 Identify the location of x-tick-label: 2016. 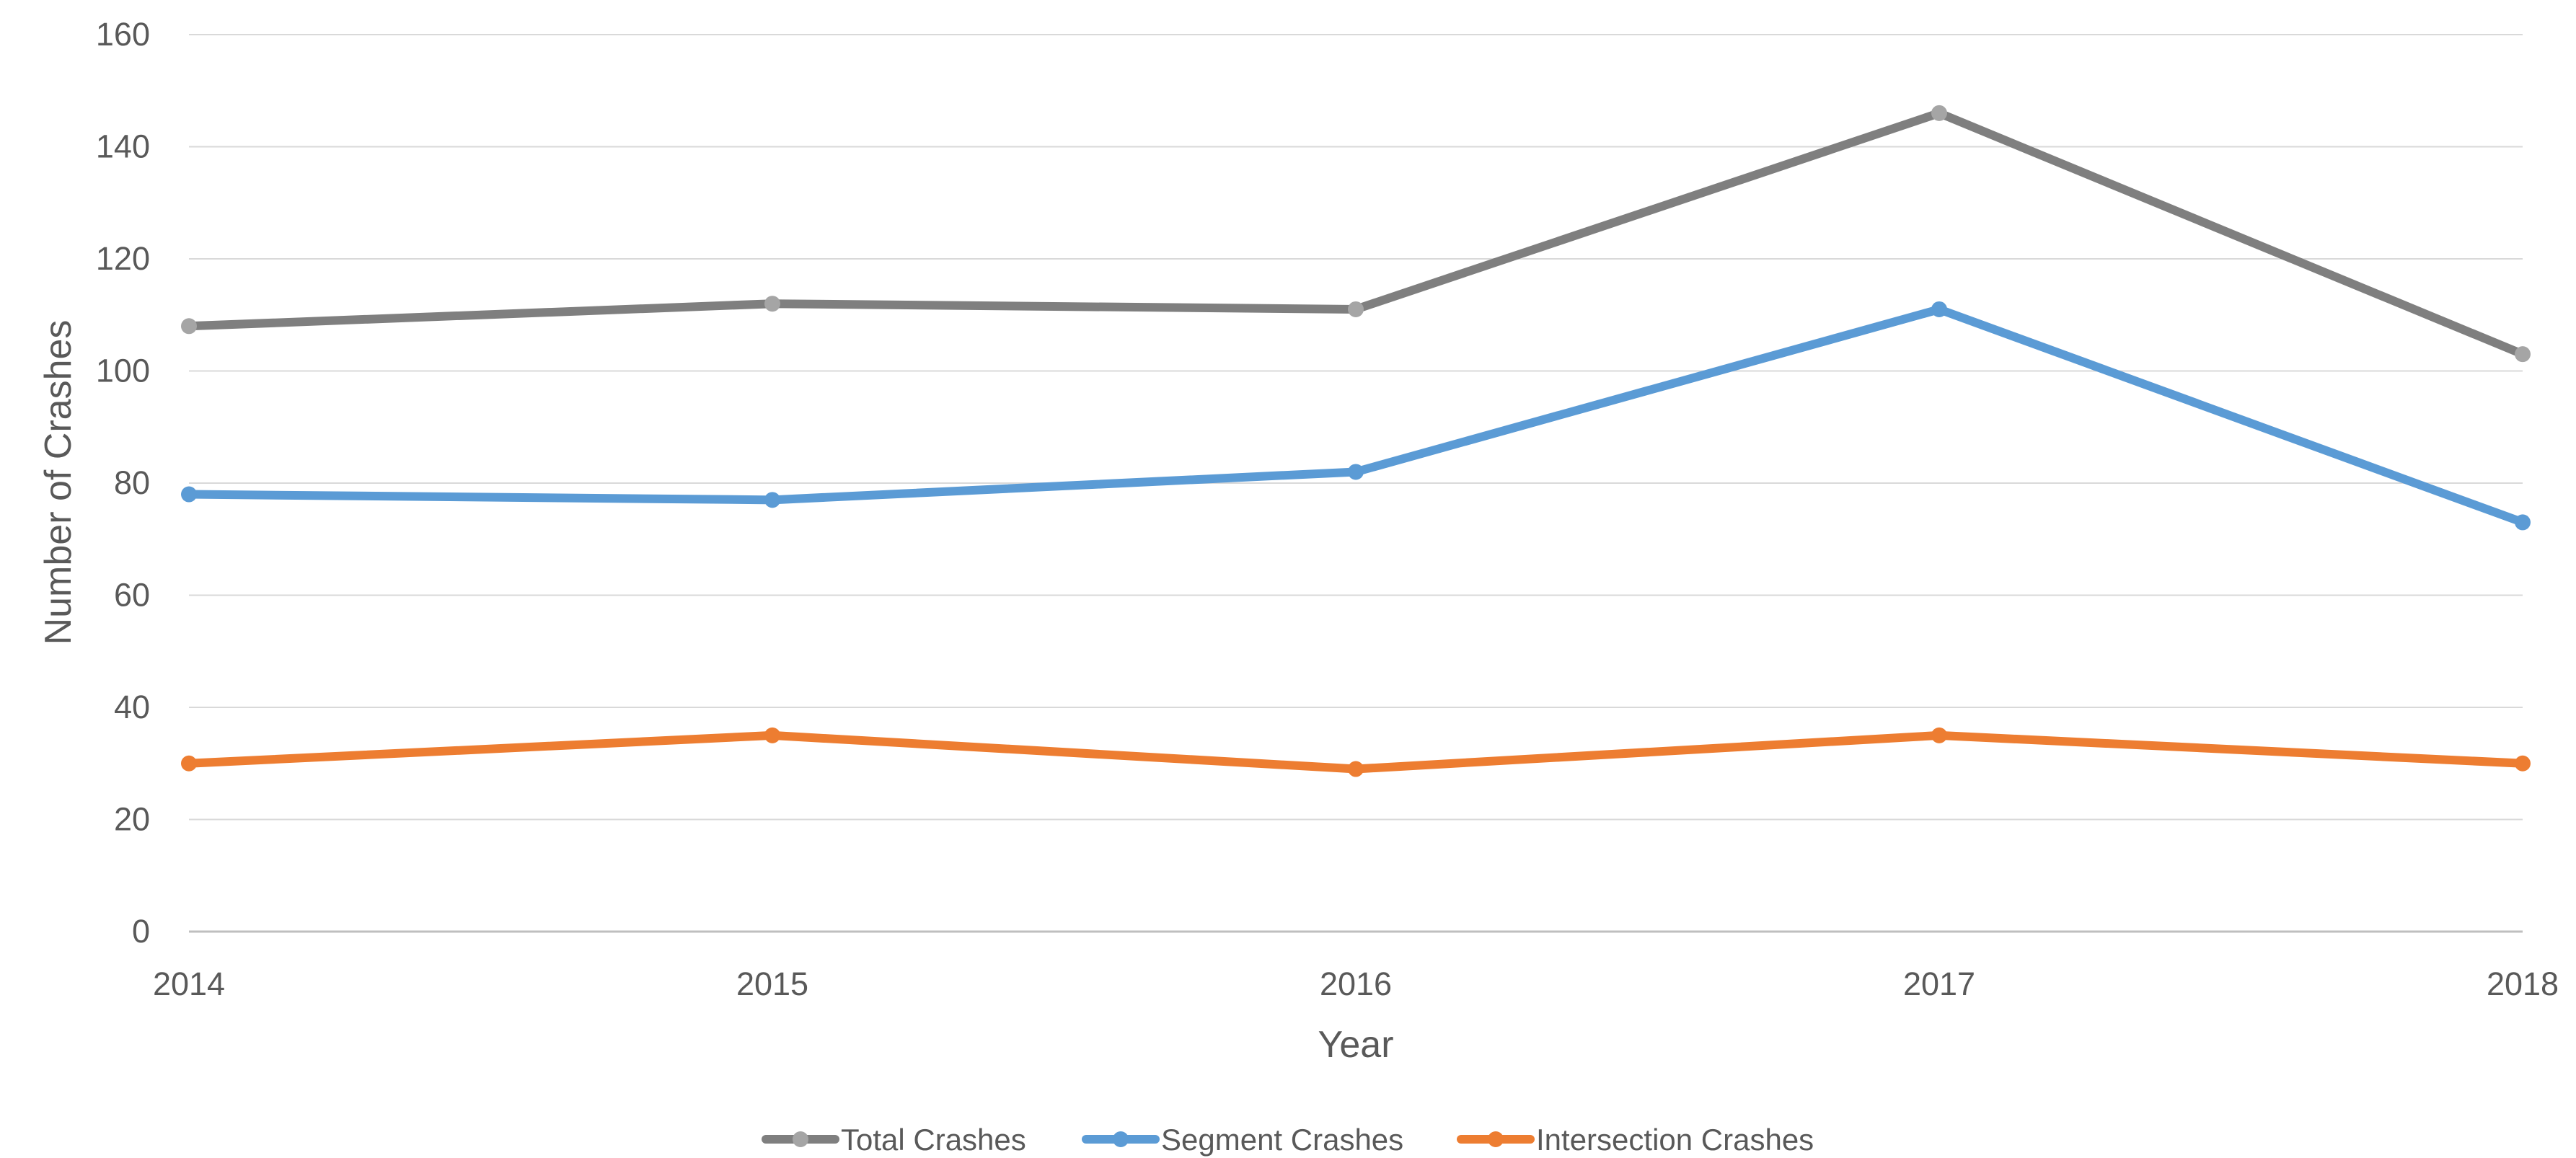
(1356, 983).